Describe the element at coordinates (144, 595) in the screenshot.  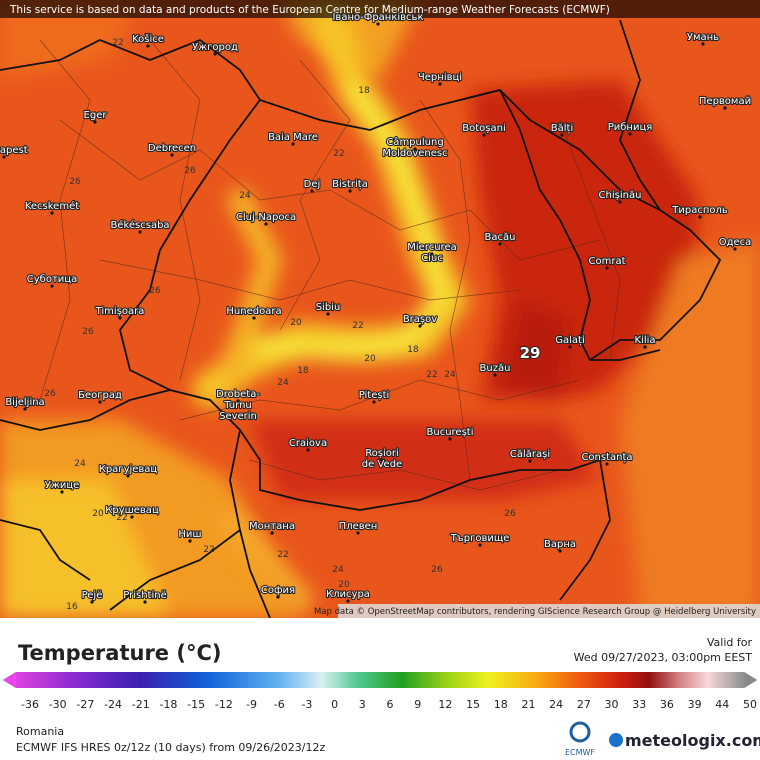
I see `city-label: Prishtinë` at that location.